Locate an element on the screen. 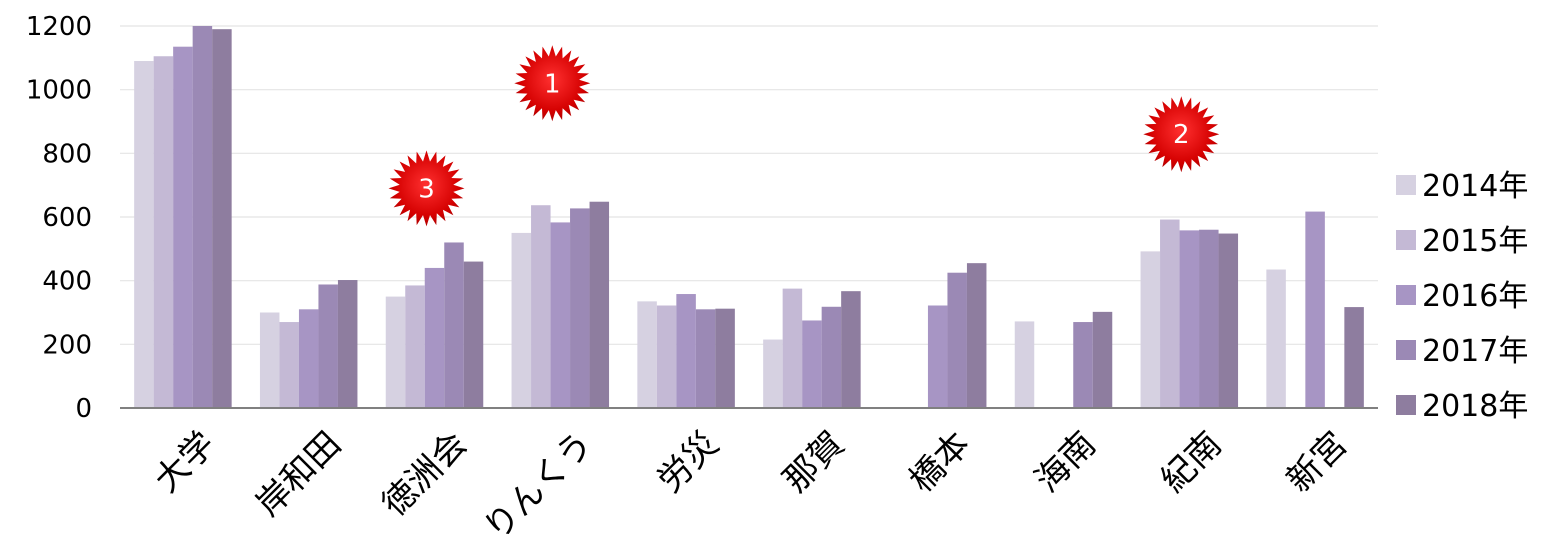 The image size is (1568, 537). y-axis-ticks: 0 200 400 600 800 1000 1200 is located at coordinates (59, 218).